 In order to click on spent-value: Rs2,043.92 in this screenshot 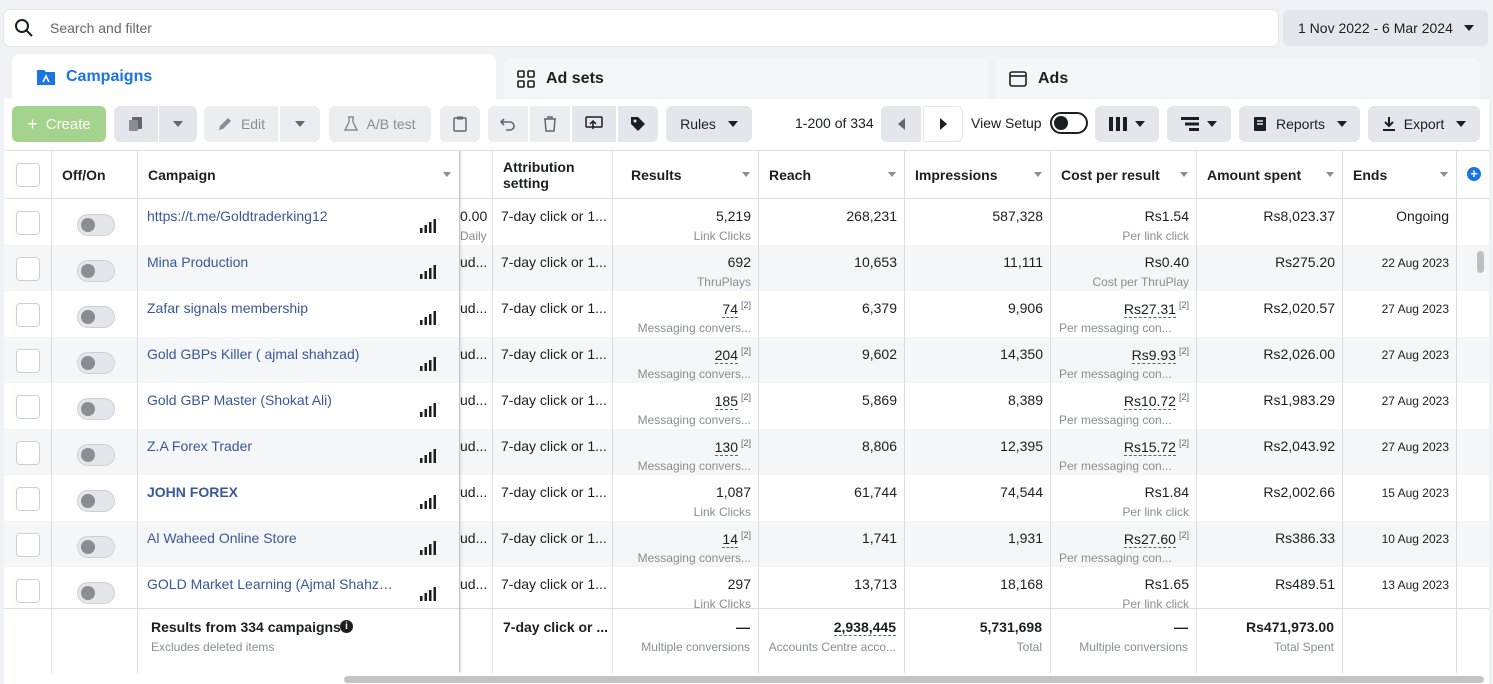, I will do `click(1299, 446)`.